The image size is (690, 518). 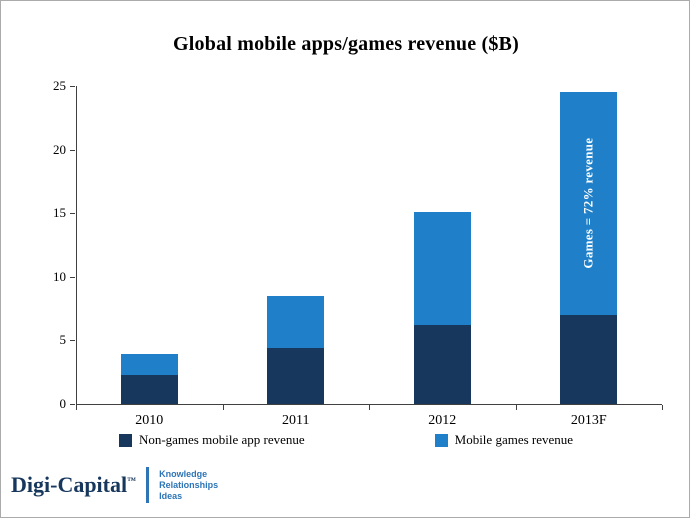 What do you see at coordinates (296, 376) in the screenshot?
I see `bar-segment-non-games-2011` at bounding box center [296, 376].